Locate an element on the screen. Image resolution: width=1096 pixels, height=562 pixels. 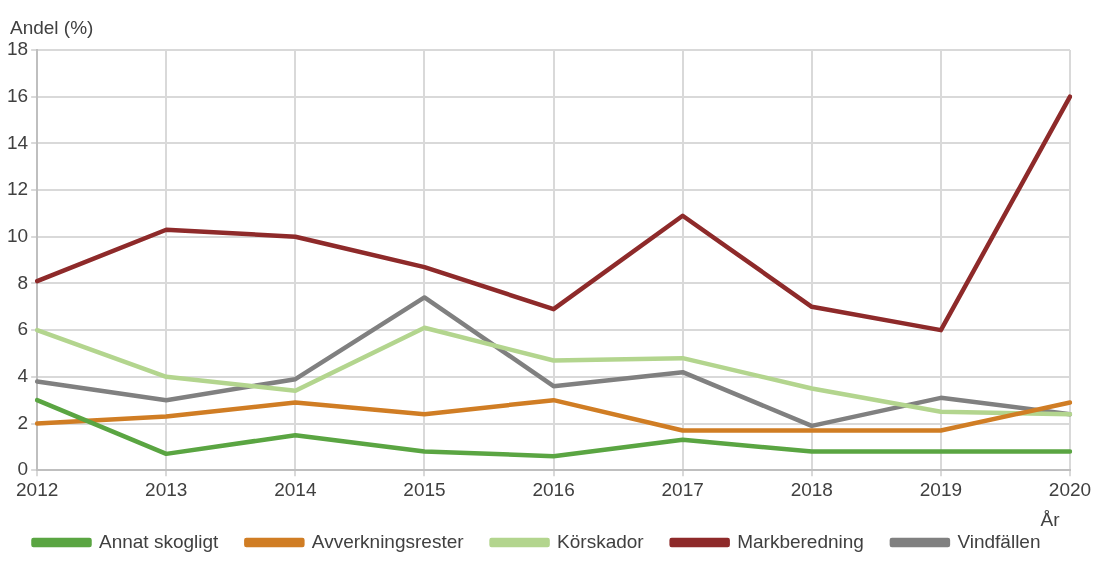
x-tick-label: 2015 is located at coordinates (424, 489).